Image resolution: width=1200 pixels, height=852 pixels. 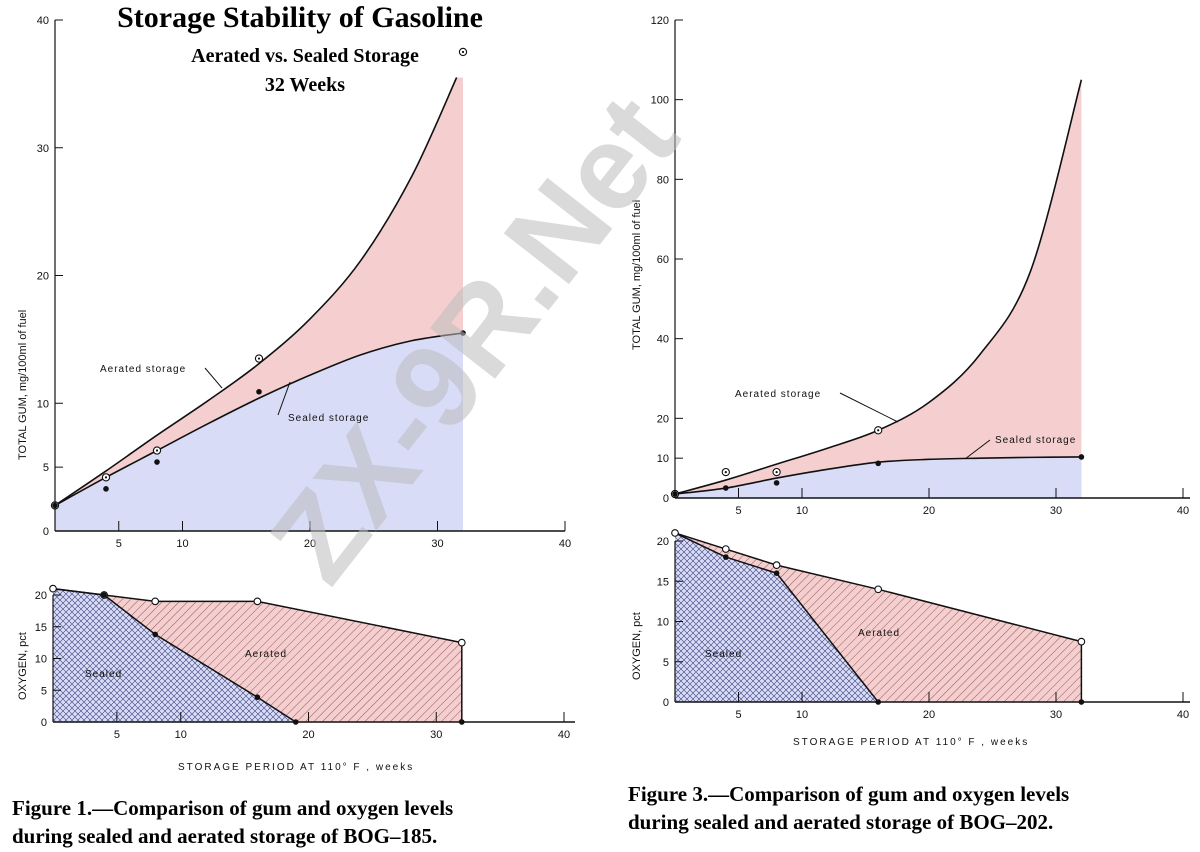 I want to click on fig3-oxy-xtick-label: 40, so click(x=1183, y=715).